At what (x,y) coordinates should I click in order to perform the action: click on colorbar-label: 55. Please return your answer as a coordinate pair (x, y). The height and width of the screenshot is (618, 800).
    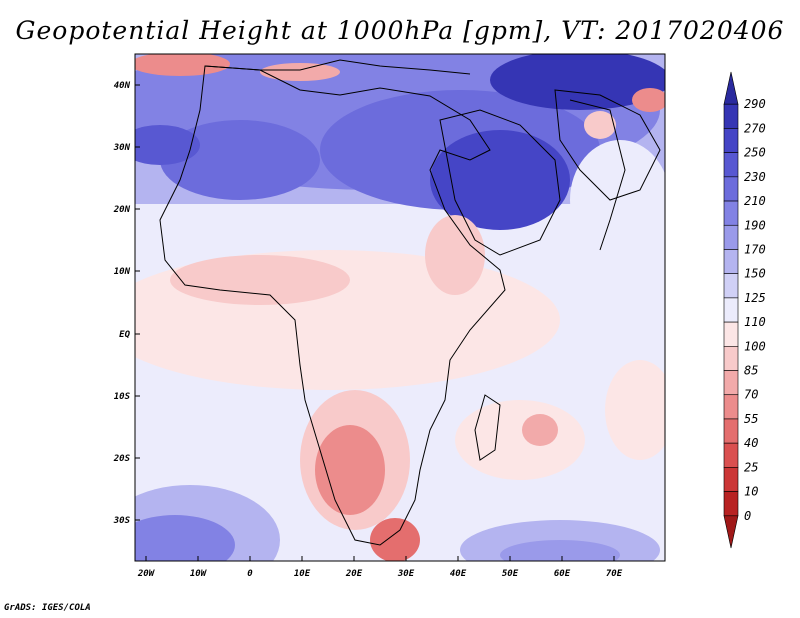
    Looking at the image, I should click on (751, 419).